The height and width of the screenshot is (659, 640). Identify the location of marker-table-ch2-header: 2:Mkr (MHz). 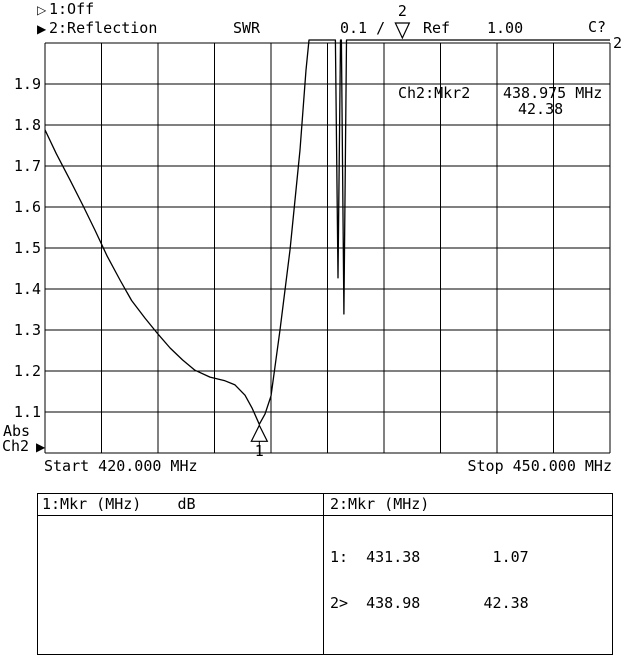
(380, 504).